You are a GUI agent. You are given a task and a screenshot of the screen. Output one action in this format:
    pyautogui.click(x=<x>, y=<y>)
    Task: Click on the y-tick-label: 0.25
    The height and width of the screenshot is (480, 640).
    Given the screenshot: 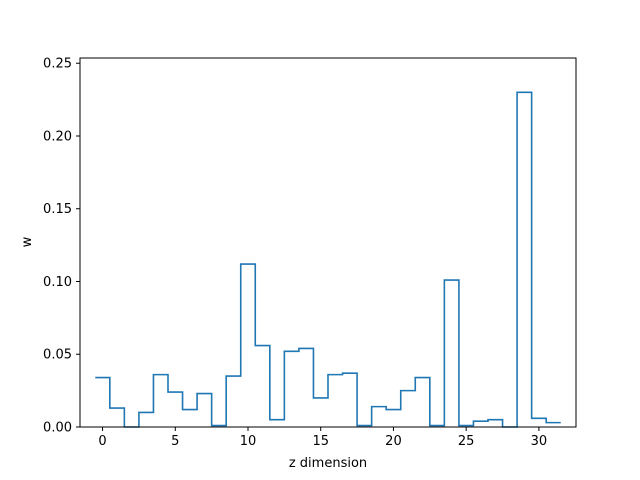 What is the action you would take?
    pyautogui.click(x=57, y=64)
    